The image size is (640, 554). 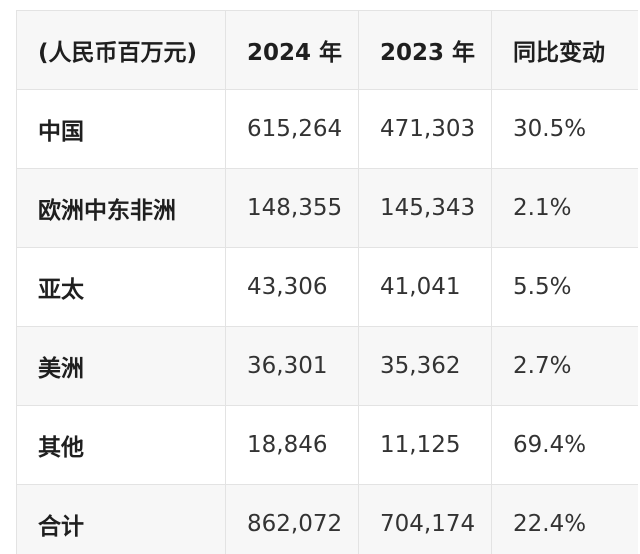 What do you see at coordinates (121, 519) in the screenshot?
I see `row-label: 合计` at bounding box center [121, 519].